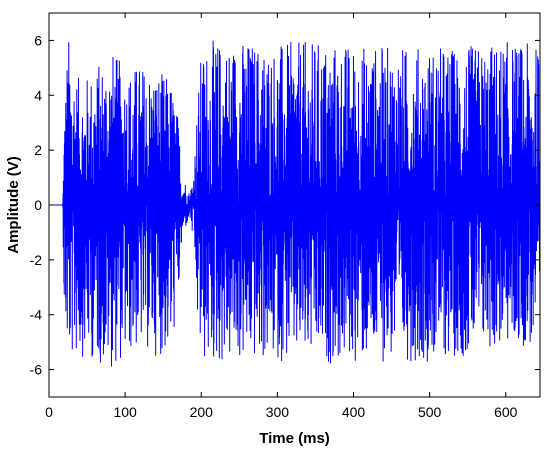  I want to click on y-tick-label: 6, so click(38, 40).